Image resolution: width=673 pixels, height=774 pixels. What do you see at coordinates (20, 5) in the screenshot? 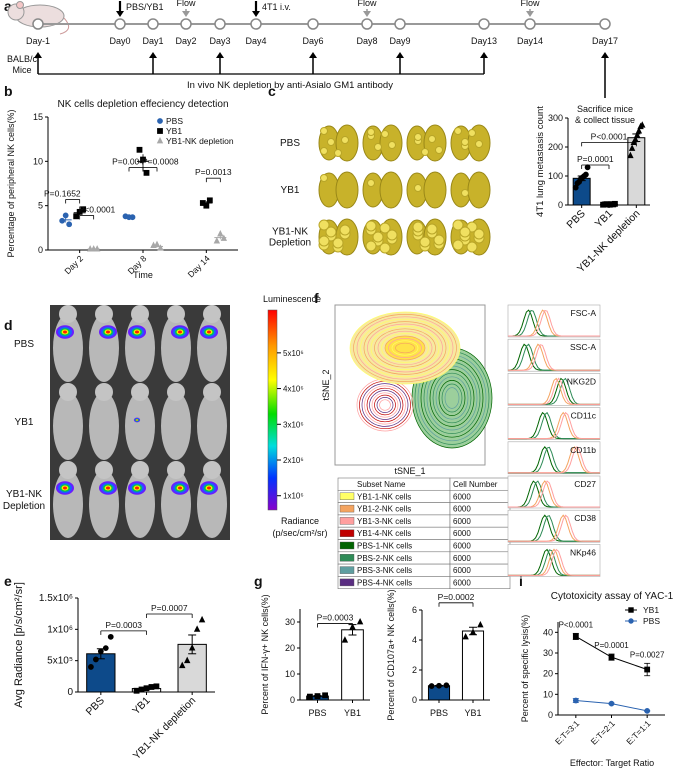
I see `mouse-ear` at bounding box center [20, 5].